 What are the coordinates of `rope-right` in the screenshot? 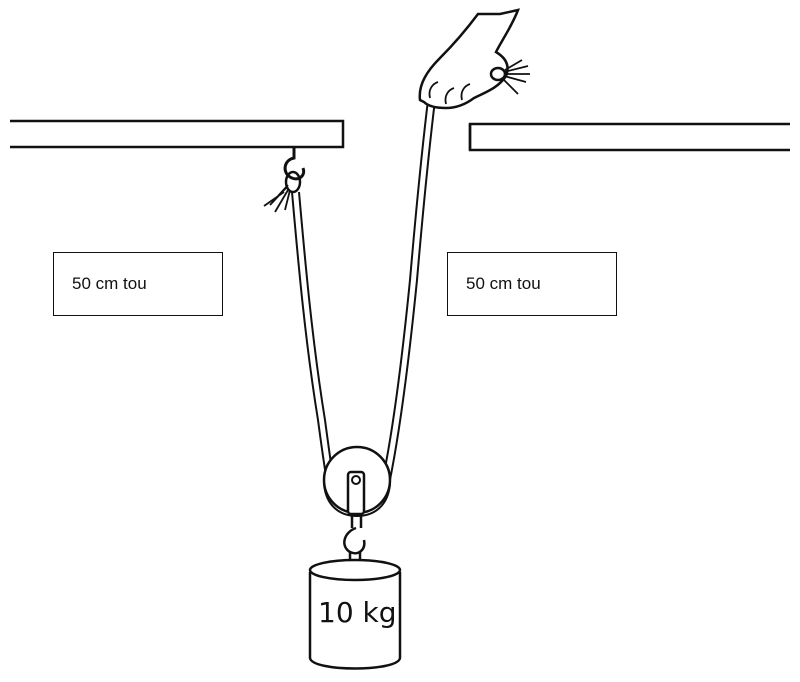 It's located at (407, 297).